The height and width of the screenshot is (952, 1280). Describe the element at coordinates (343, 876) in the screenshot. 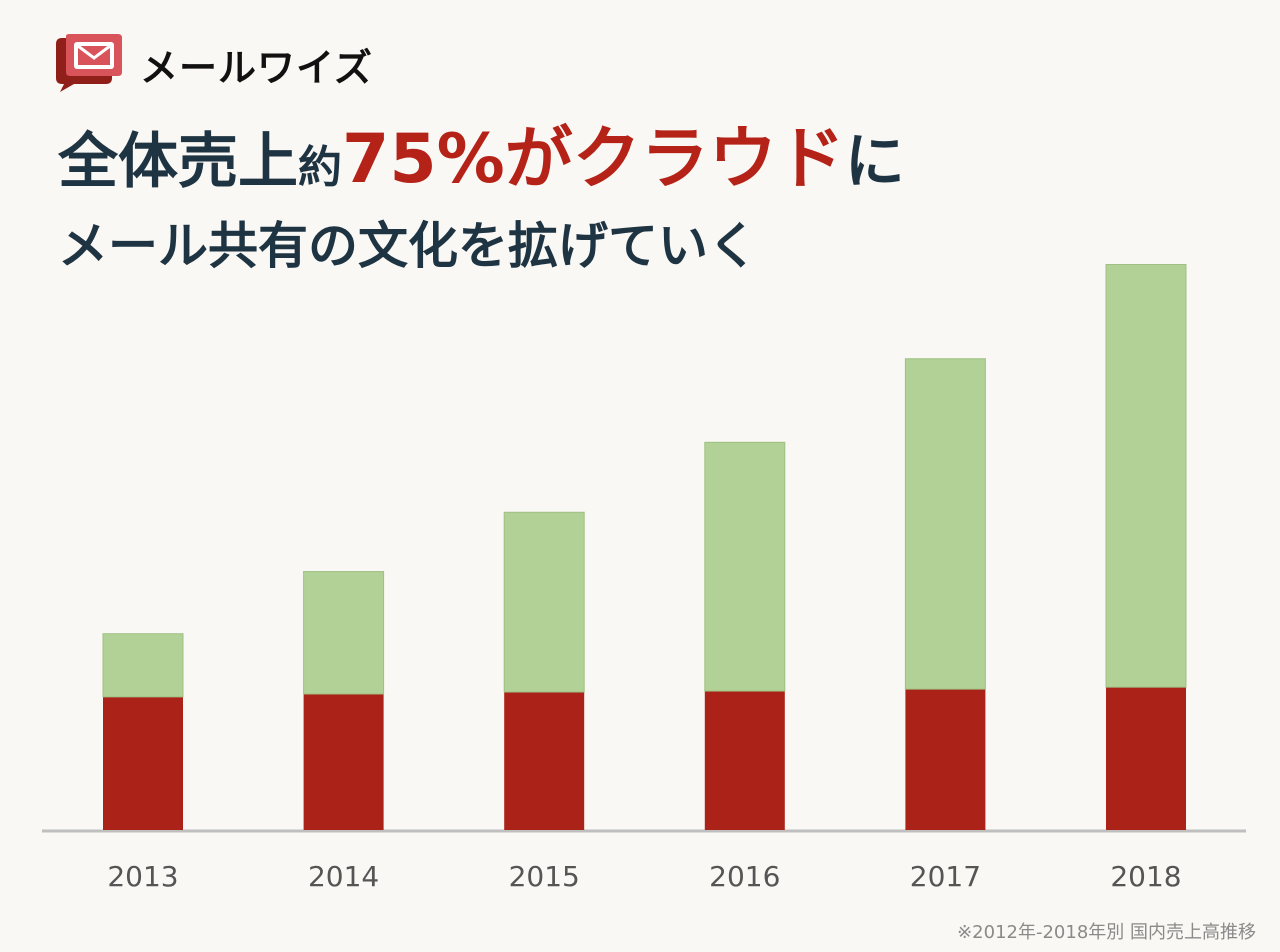

I see `x-tick-label-2014: 2014` at that location.